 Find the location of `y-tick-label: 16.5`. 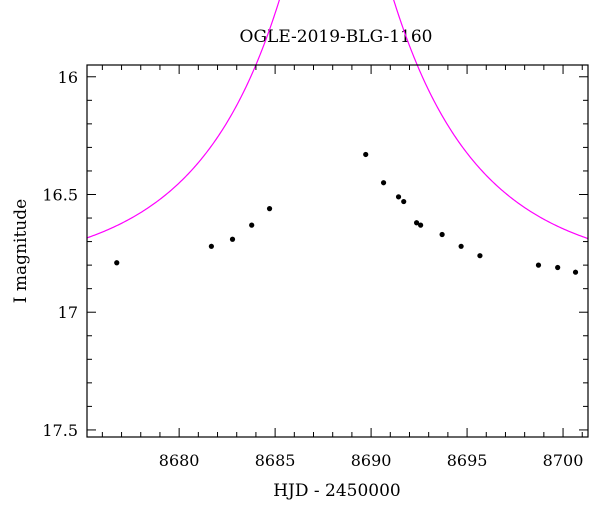

y-tick-label: 16.5 is located at coordinates (60, 194).